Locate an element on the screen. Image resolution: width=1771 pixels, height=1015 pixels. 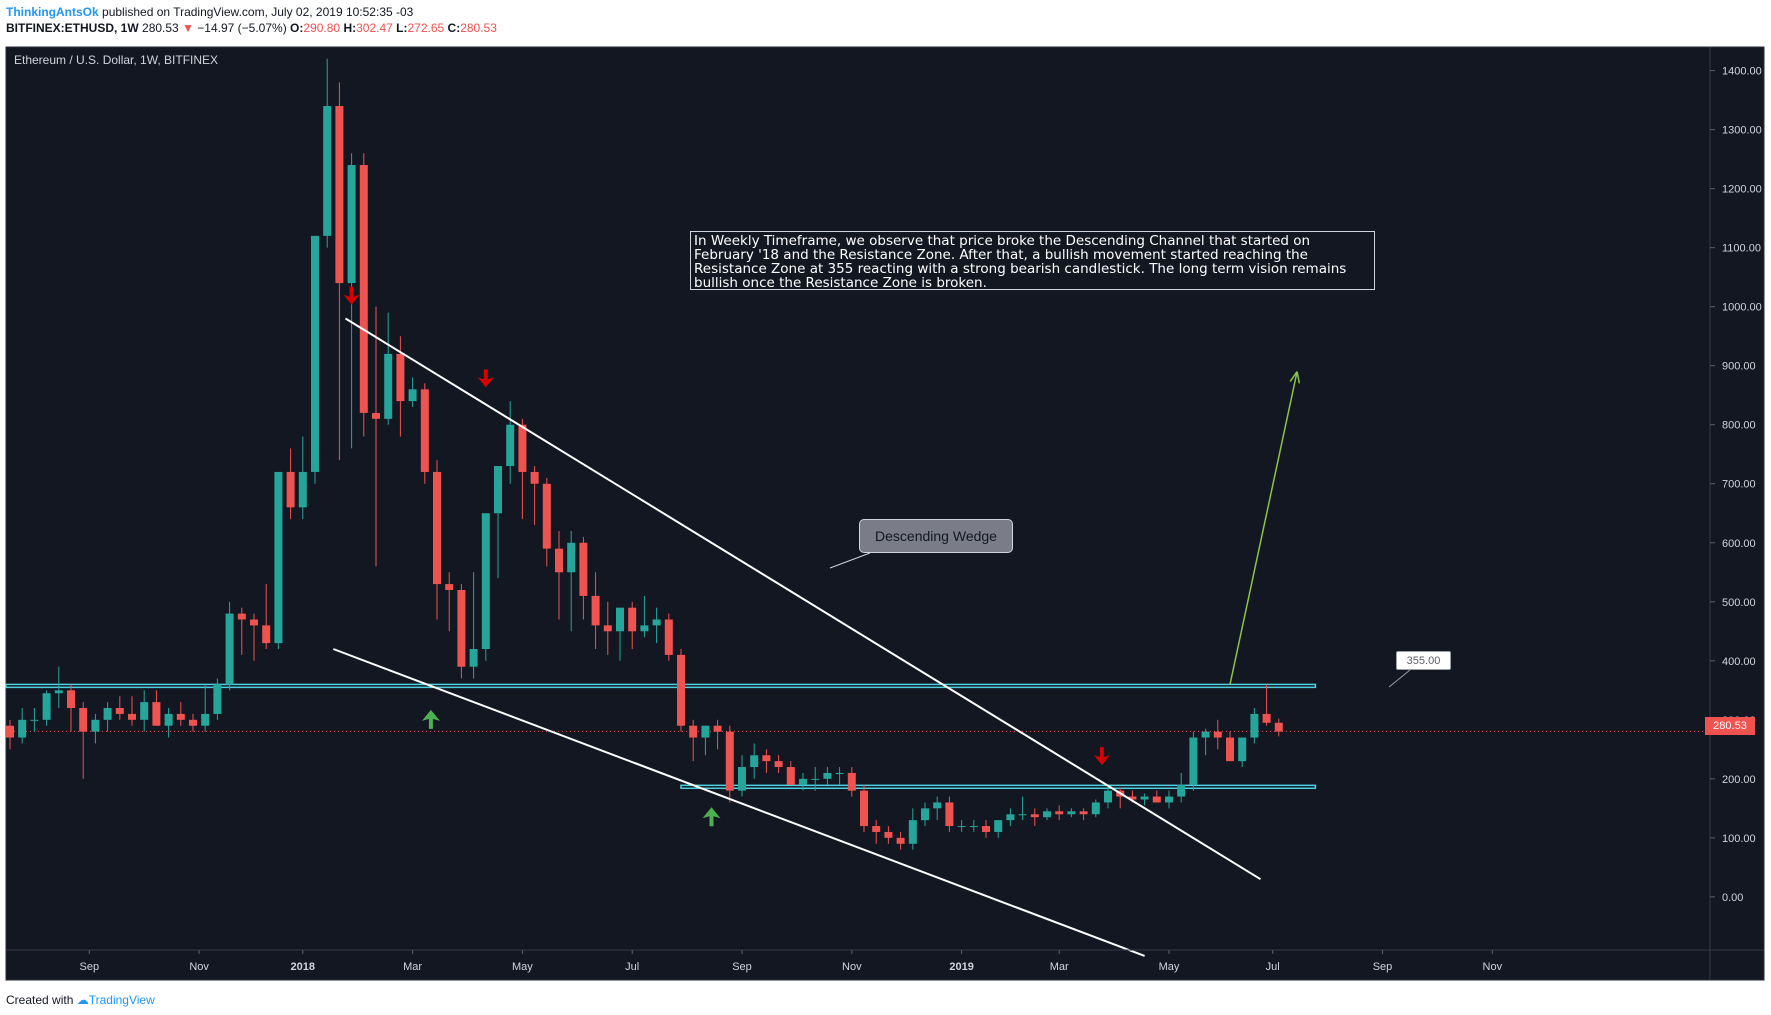
y-tick-label: 800.00 is located at coordinates (1739, 426).